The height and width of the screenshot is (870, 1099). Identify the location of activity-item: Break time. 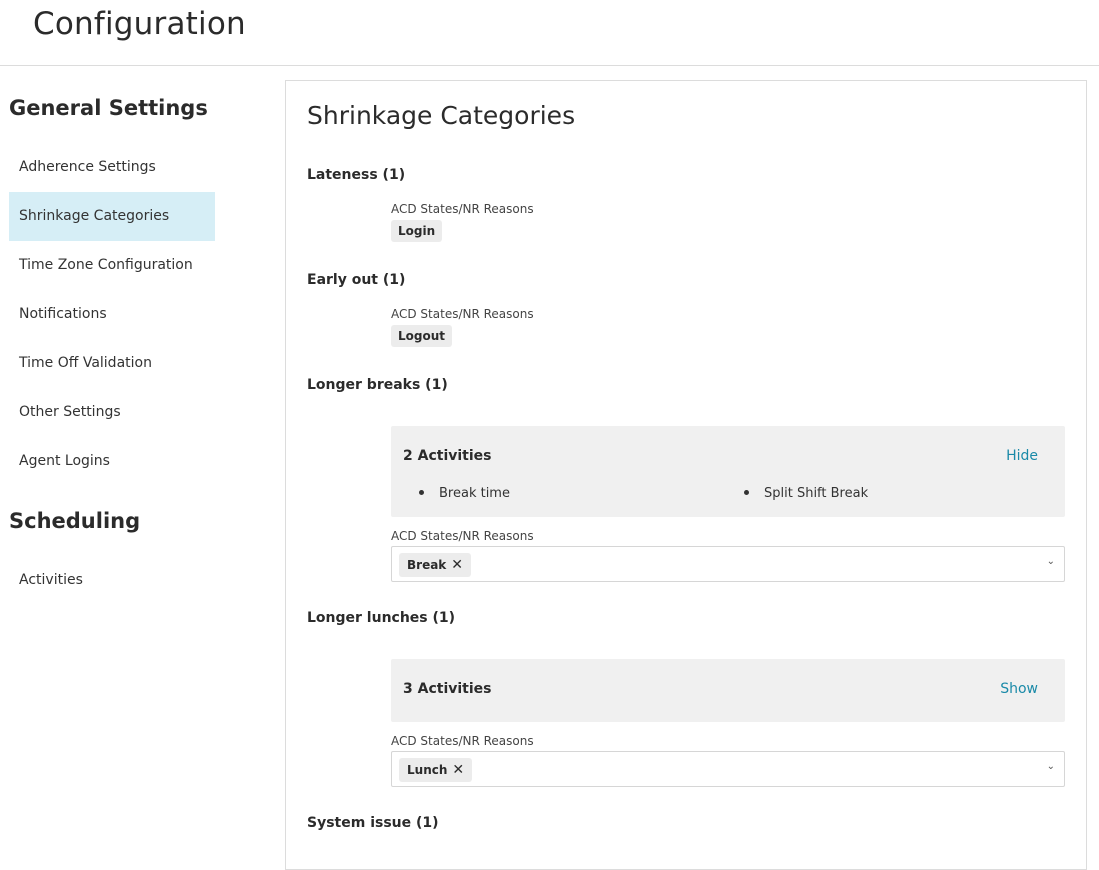
(464, 493).